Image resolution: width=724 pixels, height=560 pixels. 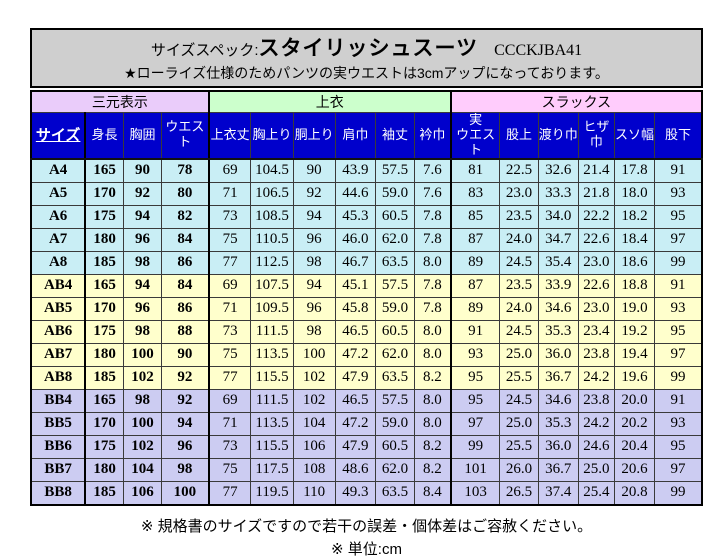 What do you see at coordinates (185, 331) in the screenshot?
I see `cell: 88` at bounding box center [185, 331].